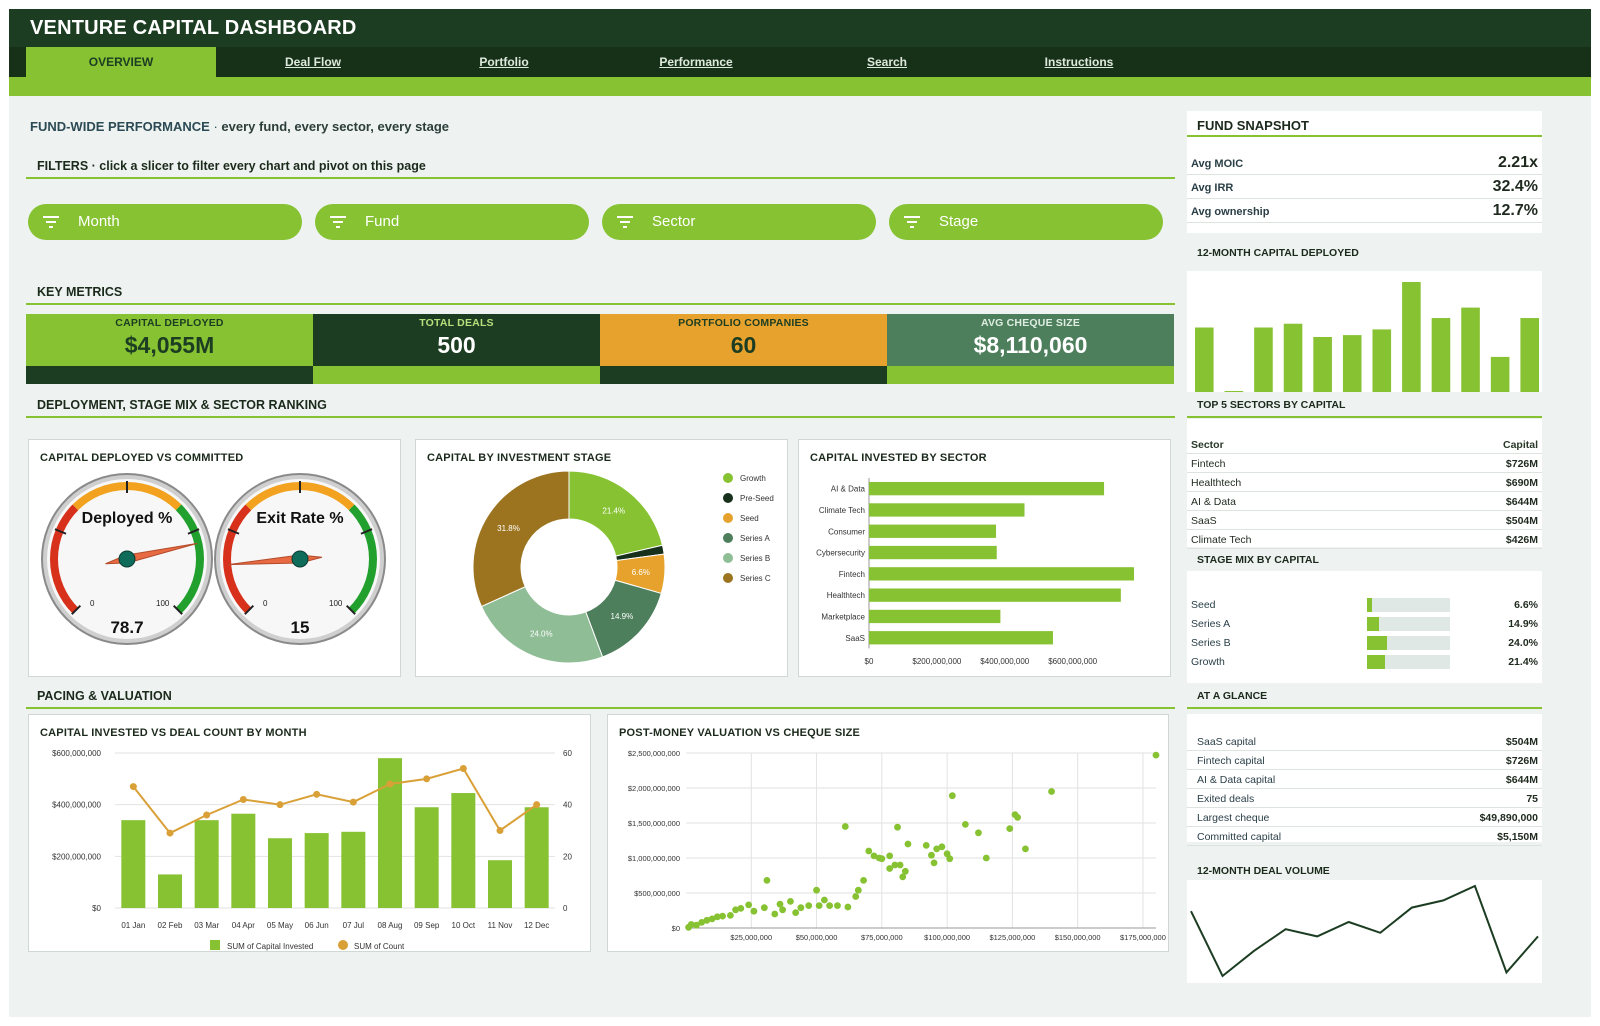 The height and width of the screenshot is (1026, 1600). Describe the element at coordinates (848, 489) in the screenshot. I see `sector-tick-label: AI & Data` at that location.